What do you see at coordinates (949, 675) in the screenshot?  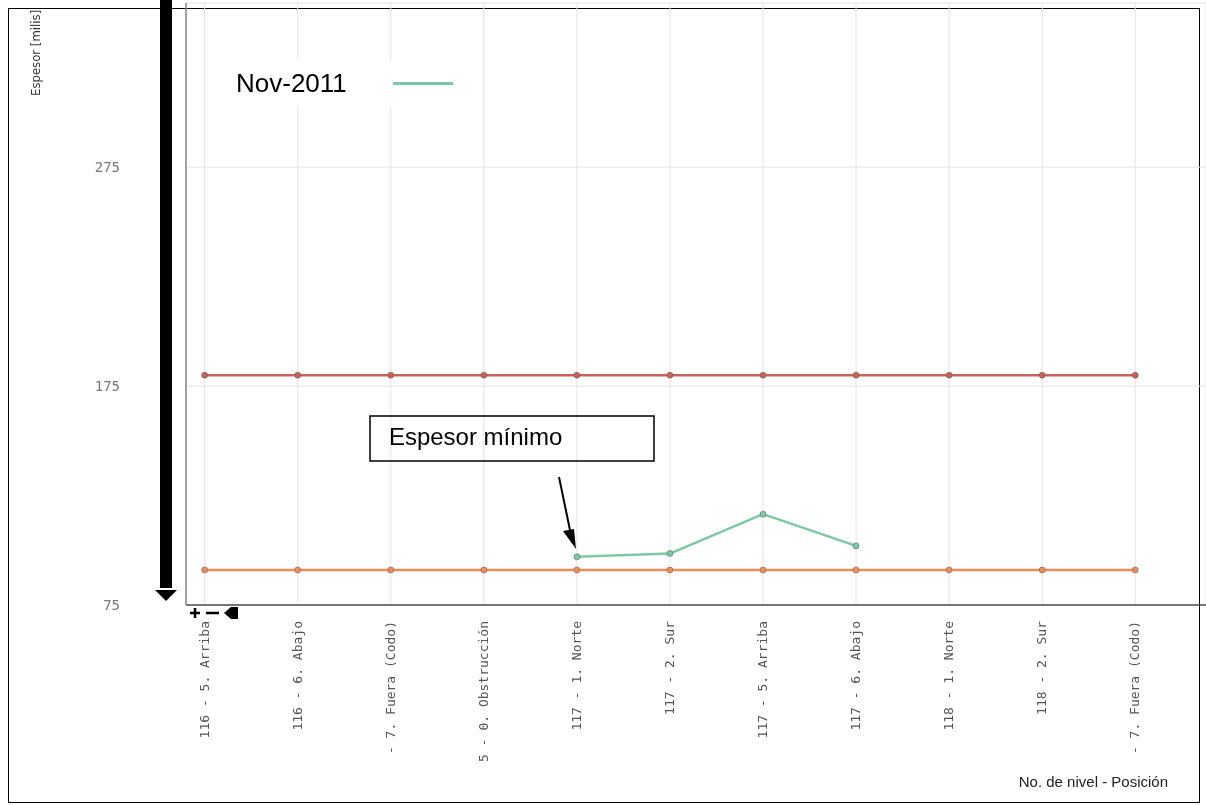 I see `x-tick-label: 118 - 1. Norte` at bounding box center [949, 675].